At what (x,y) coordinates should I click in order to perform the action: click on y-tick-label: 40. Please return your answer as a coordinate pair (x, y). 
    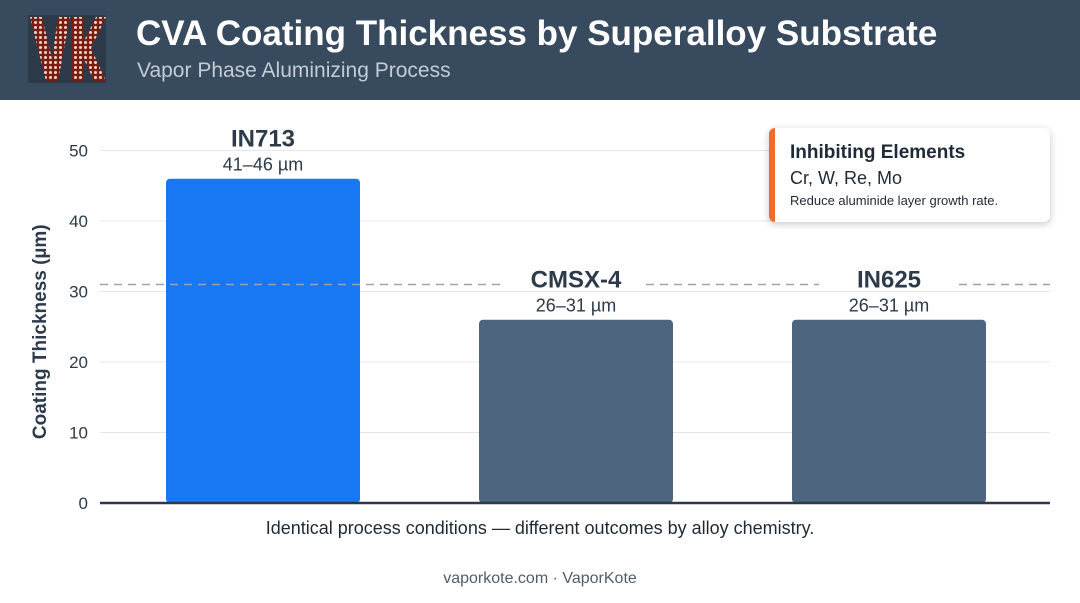
    Looking at the image, I should click on (78, 221).